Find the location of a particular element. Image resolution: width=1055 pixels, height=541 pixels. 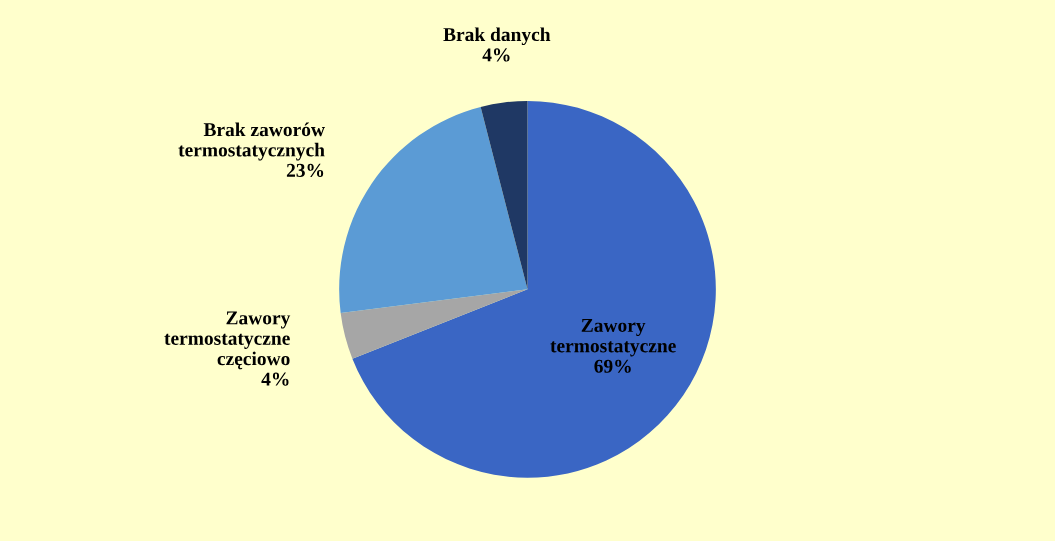

slice-label: Brak danych is located at coordinates (497, 36).